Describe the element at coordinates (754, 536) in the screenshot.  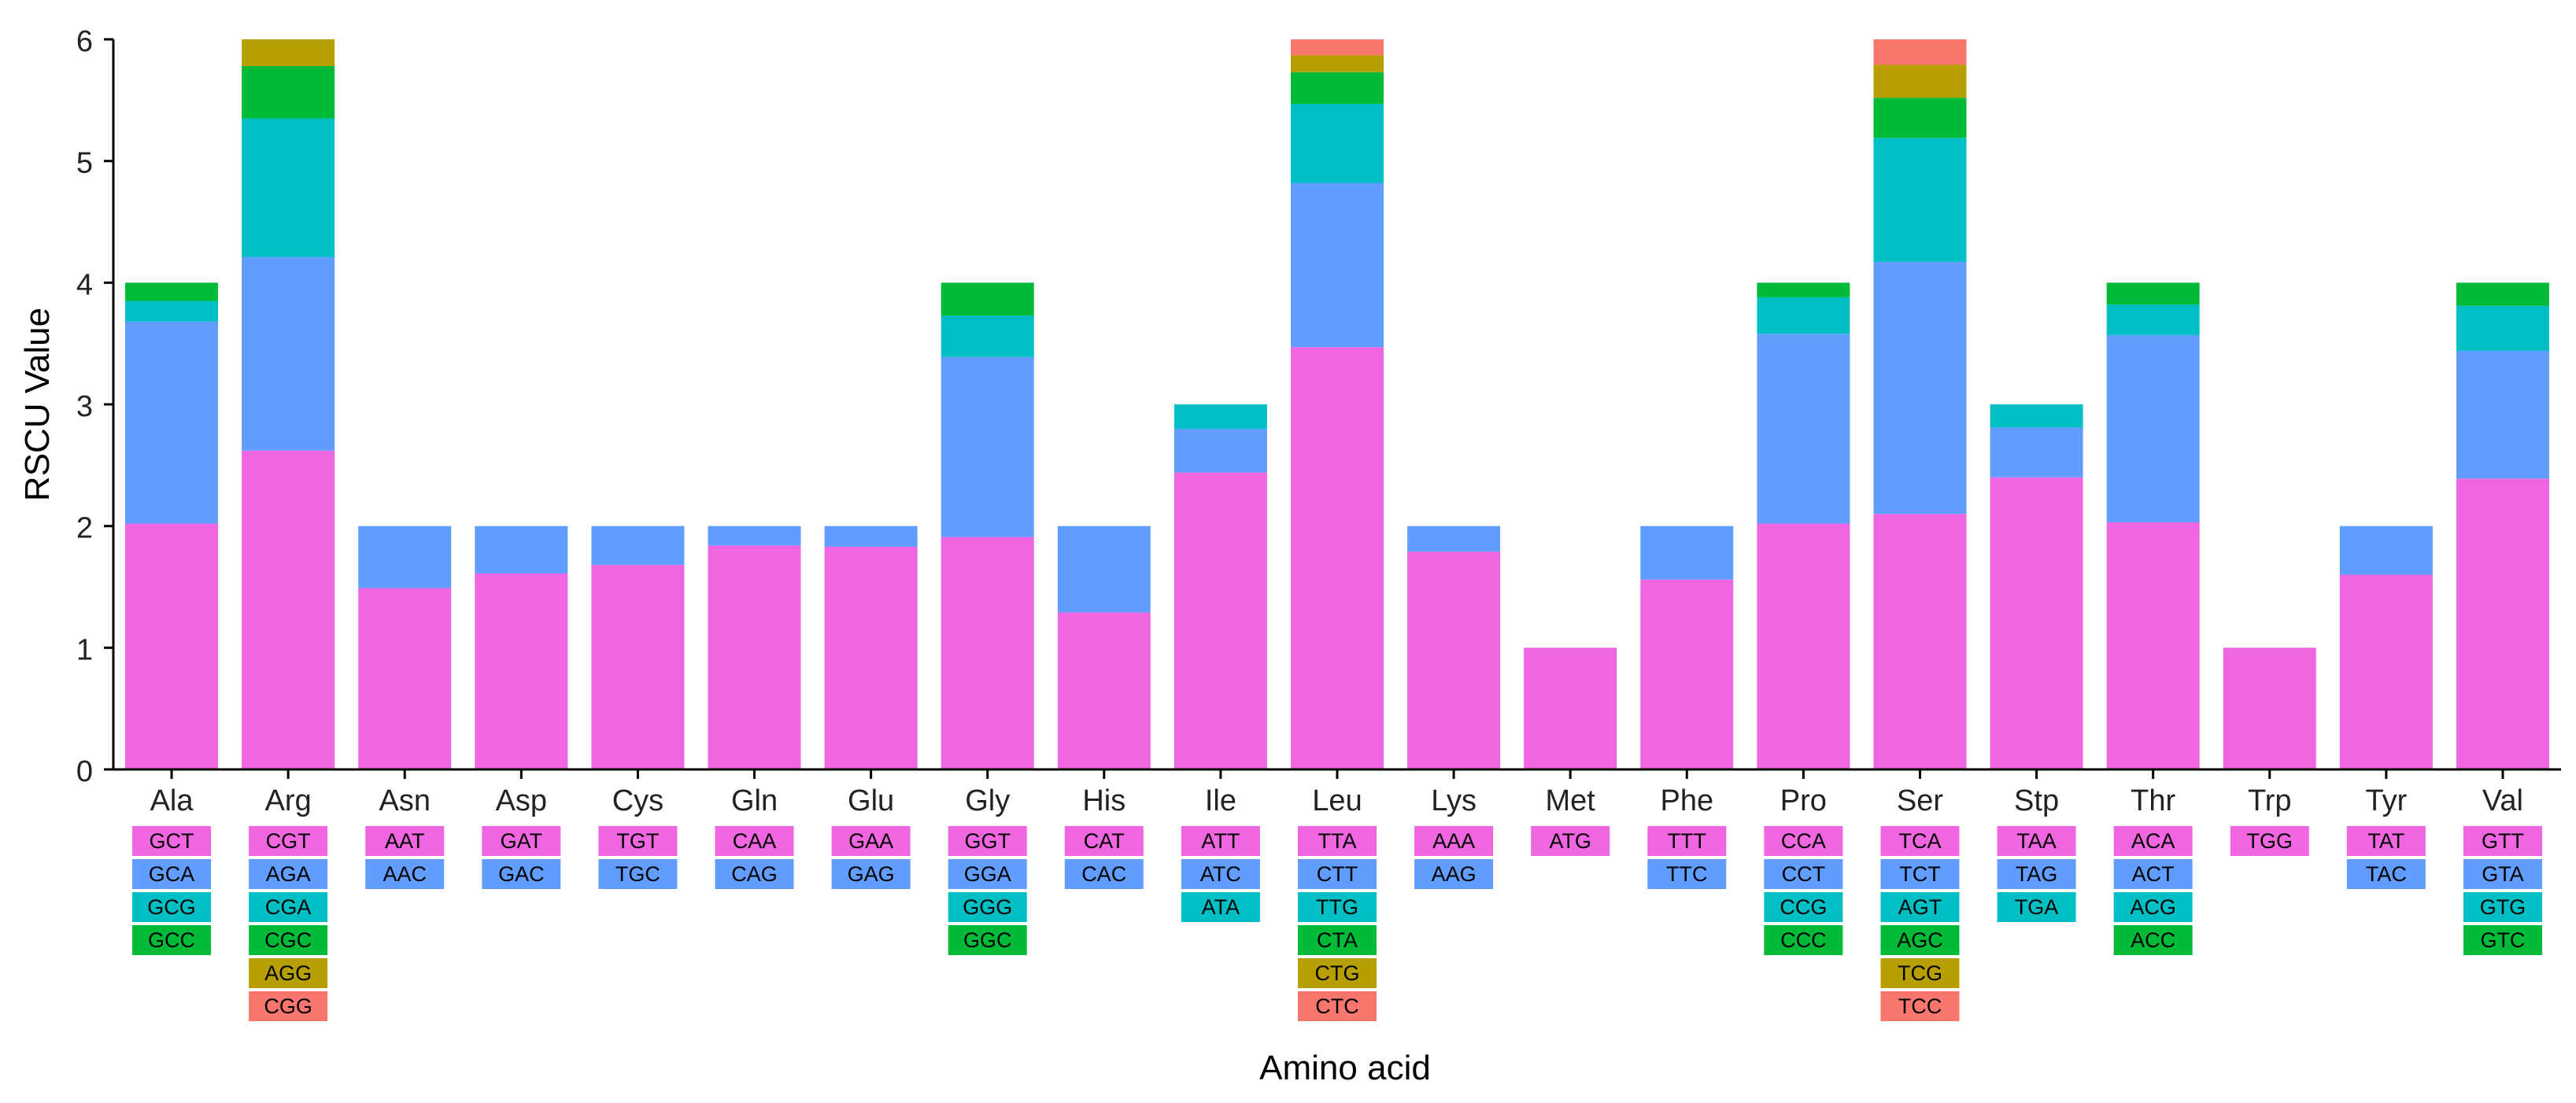
I see `bar-segment-gln-cag` at that location.